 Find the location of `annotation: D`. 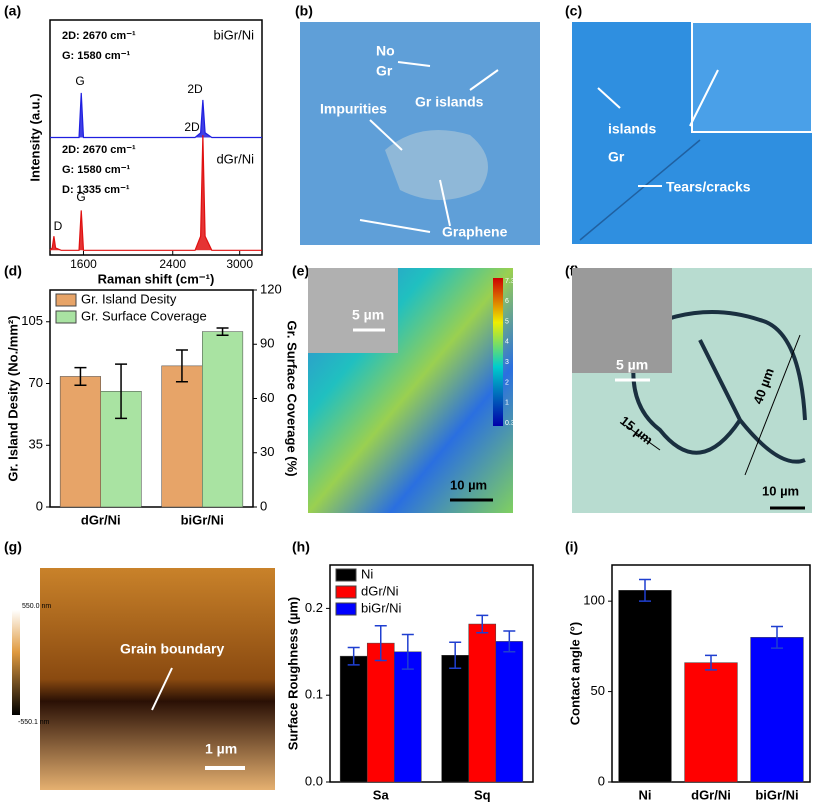

annotation: D is located at coordinates (58, 226).